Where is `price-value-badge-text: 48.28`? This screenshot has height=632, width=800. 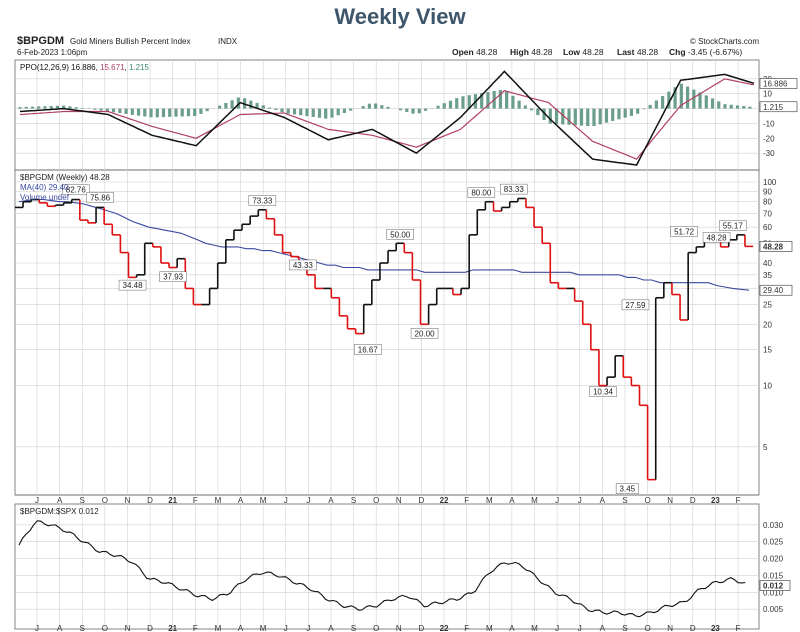
price-value-badge-text: 48.28 is located at coordinates (773, 246).